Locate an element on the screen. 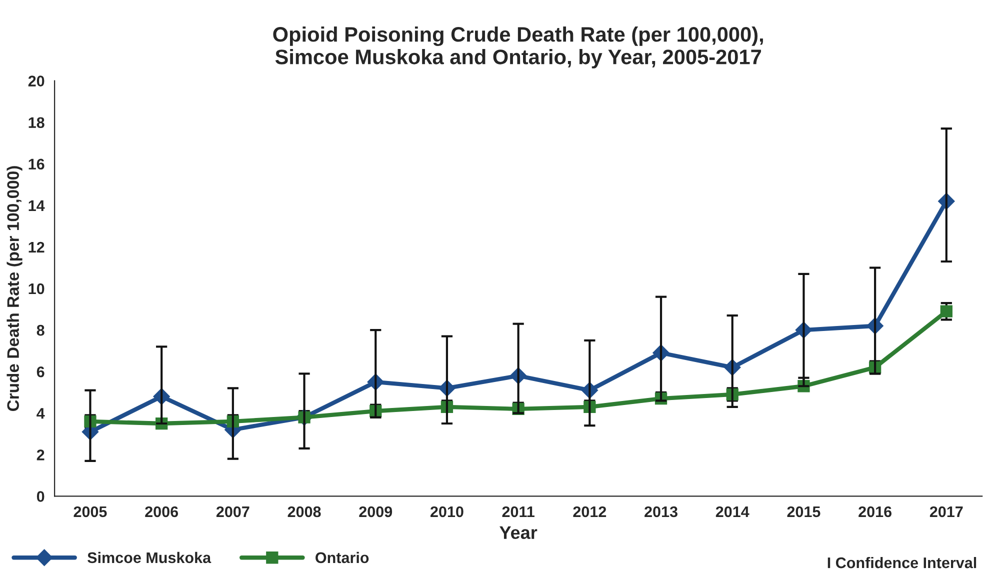  x-tick-label: 2008 is located at coordinates (304, 512).